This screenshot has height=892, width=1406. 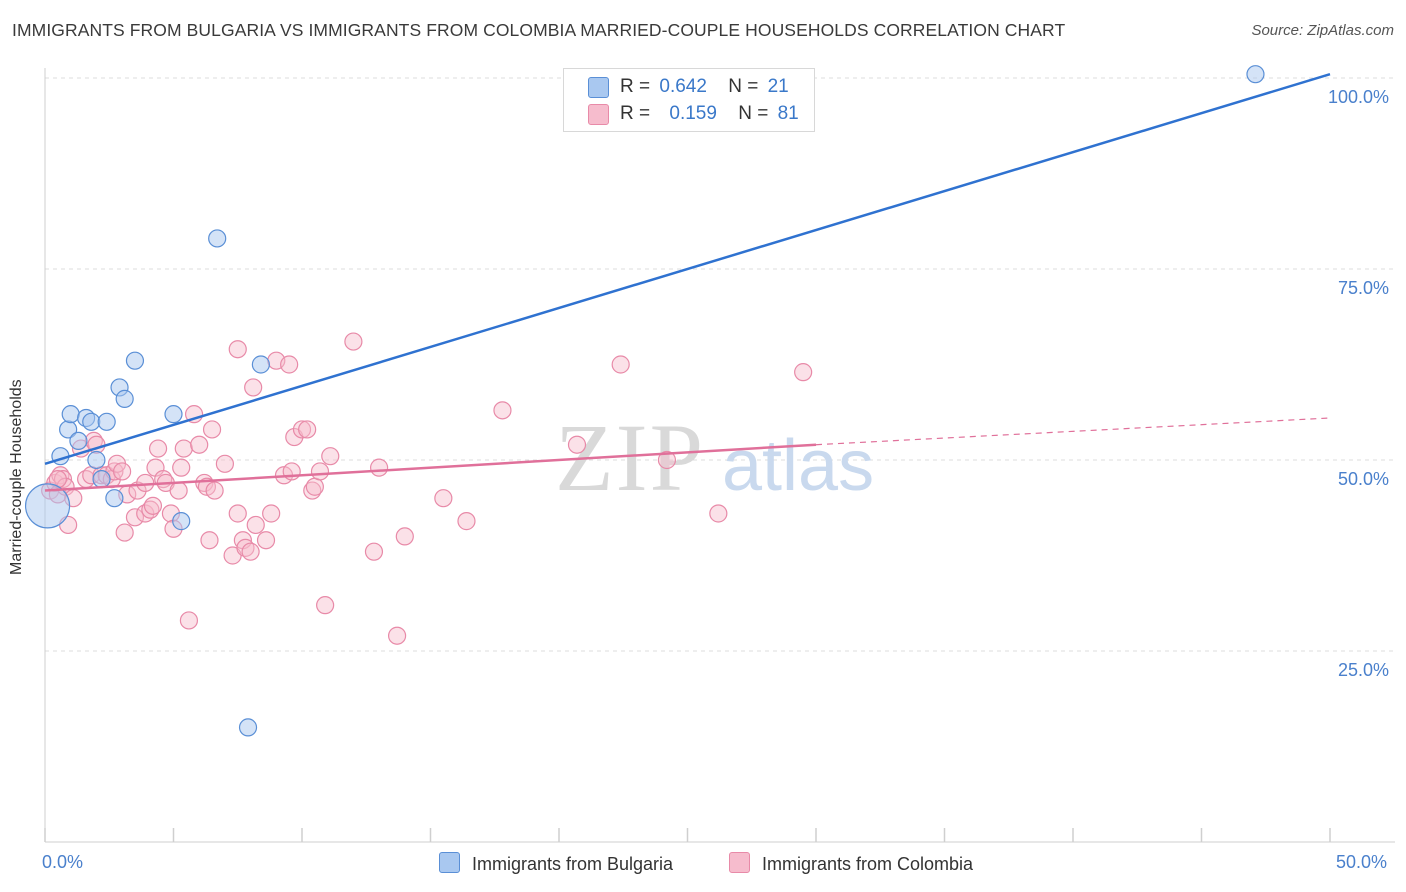 I want to click on bottom-legend-bulgaria: Immigrants from Bulgaria, so click(x=556, y=863).